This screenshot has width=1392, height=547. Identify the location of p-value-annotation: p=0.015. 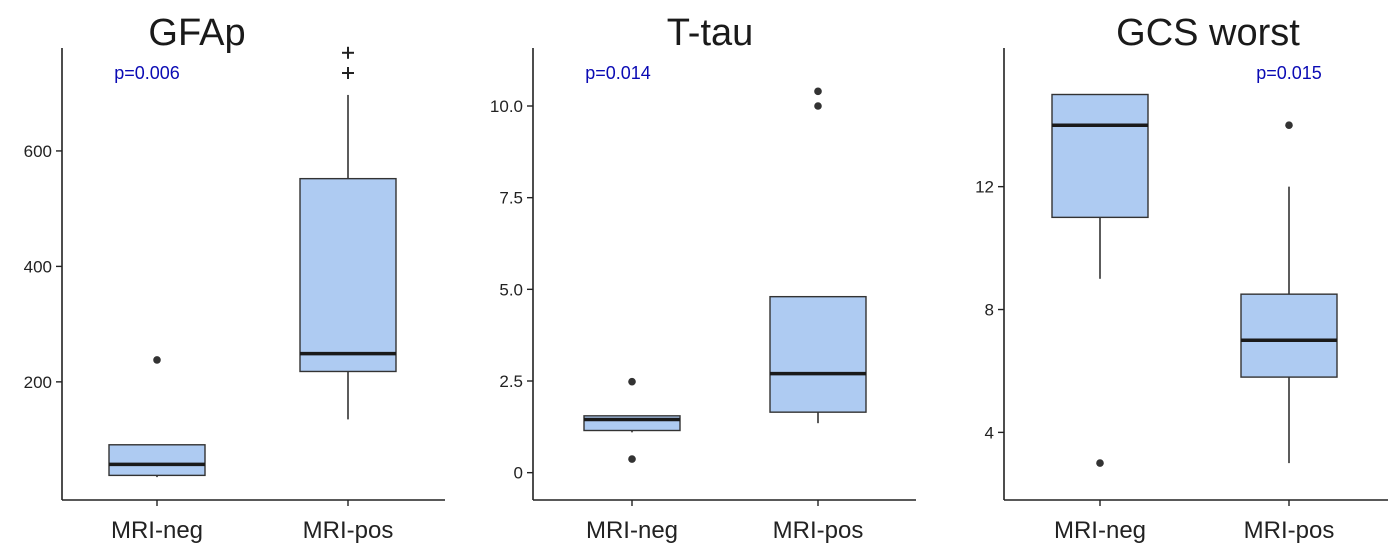
(1289, 73).